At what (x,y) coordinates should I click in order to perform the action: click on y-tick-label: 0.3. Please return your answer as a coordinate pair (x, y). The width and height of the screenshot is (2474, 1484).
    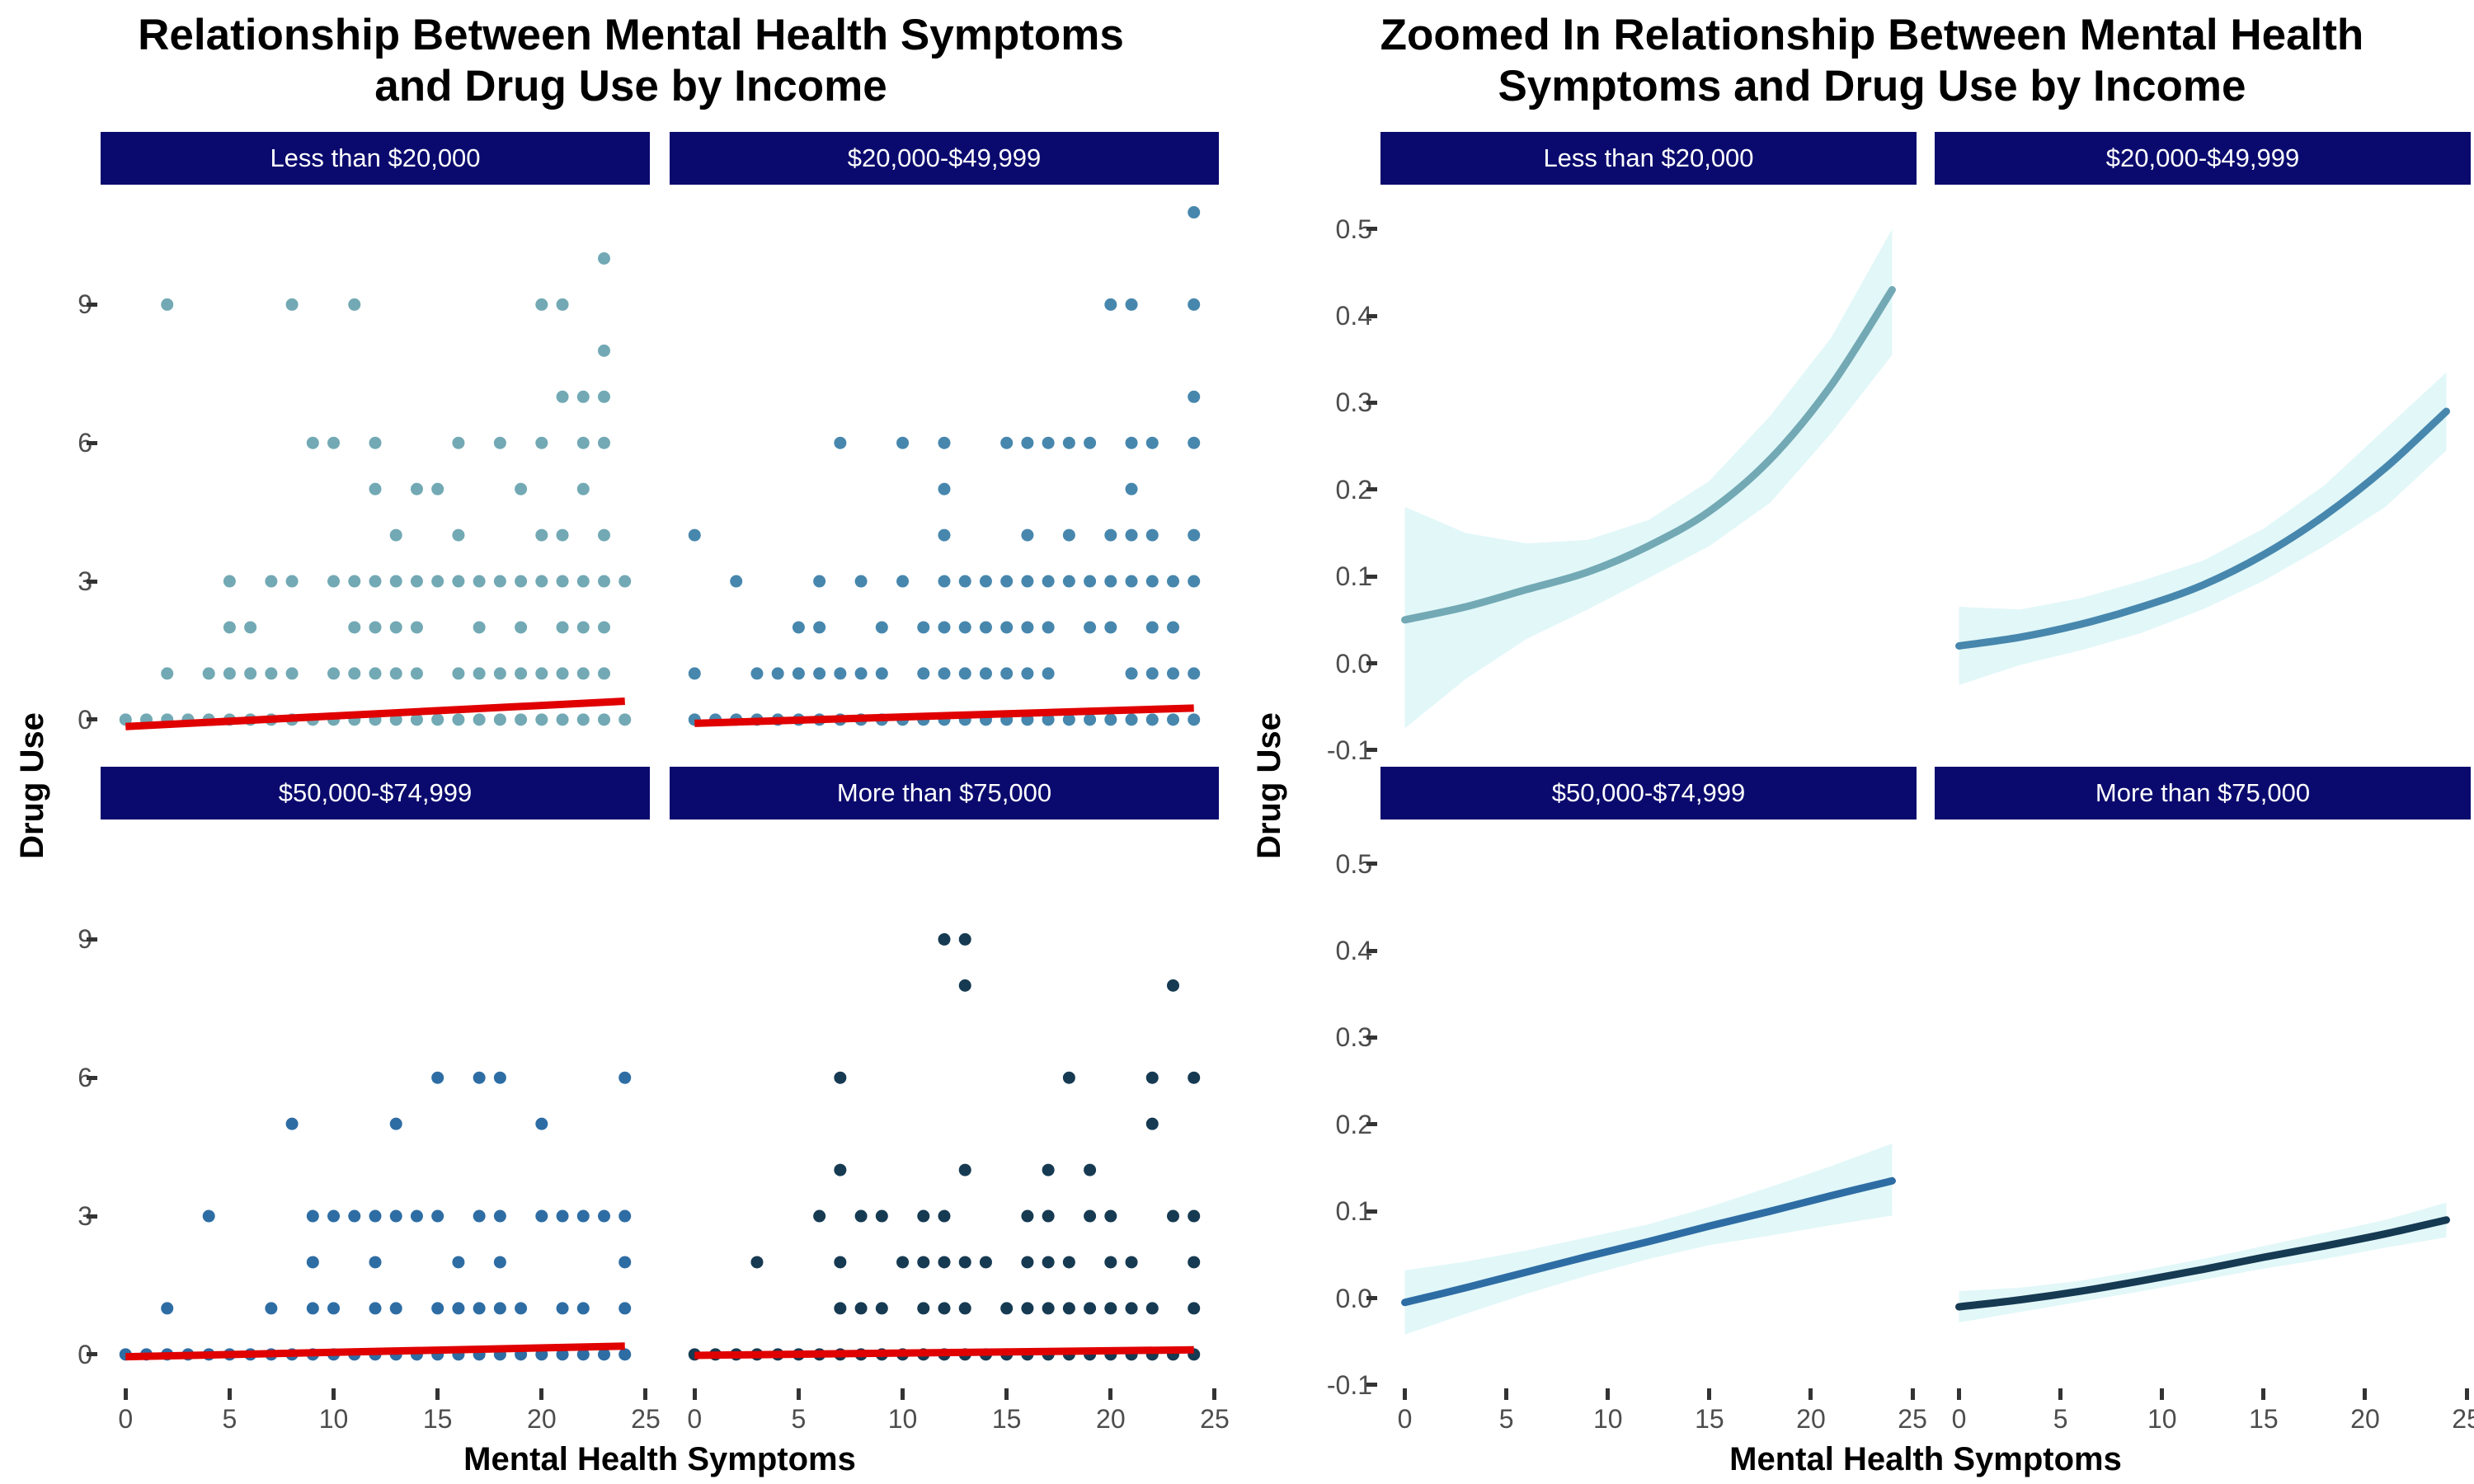
    Looking at the image, I should click on (1353, 402).